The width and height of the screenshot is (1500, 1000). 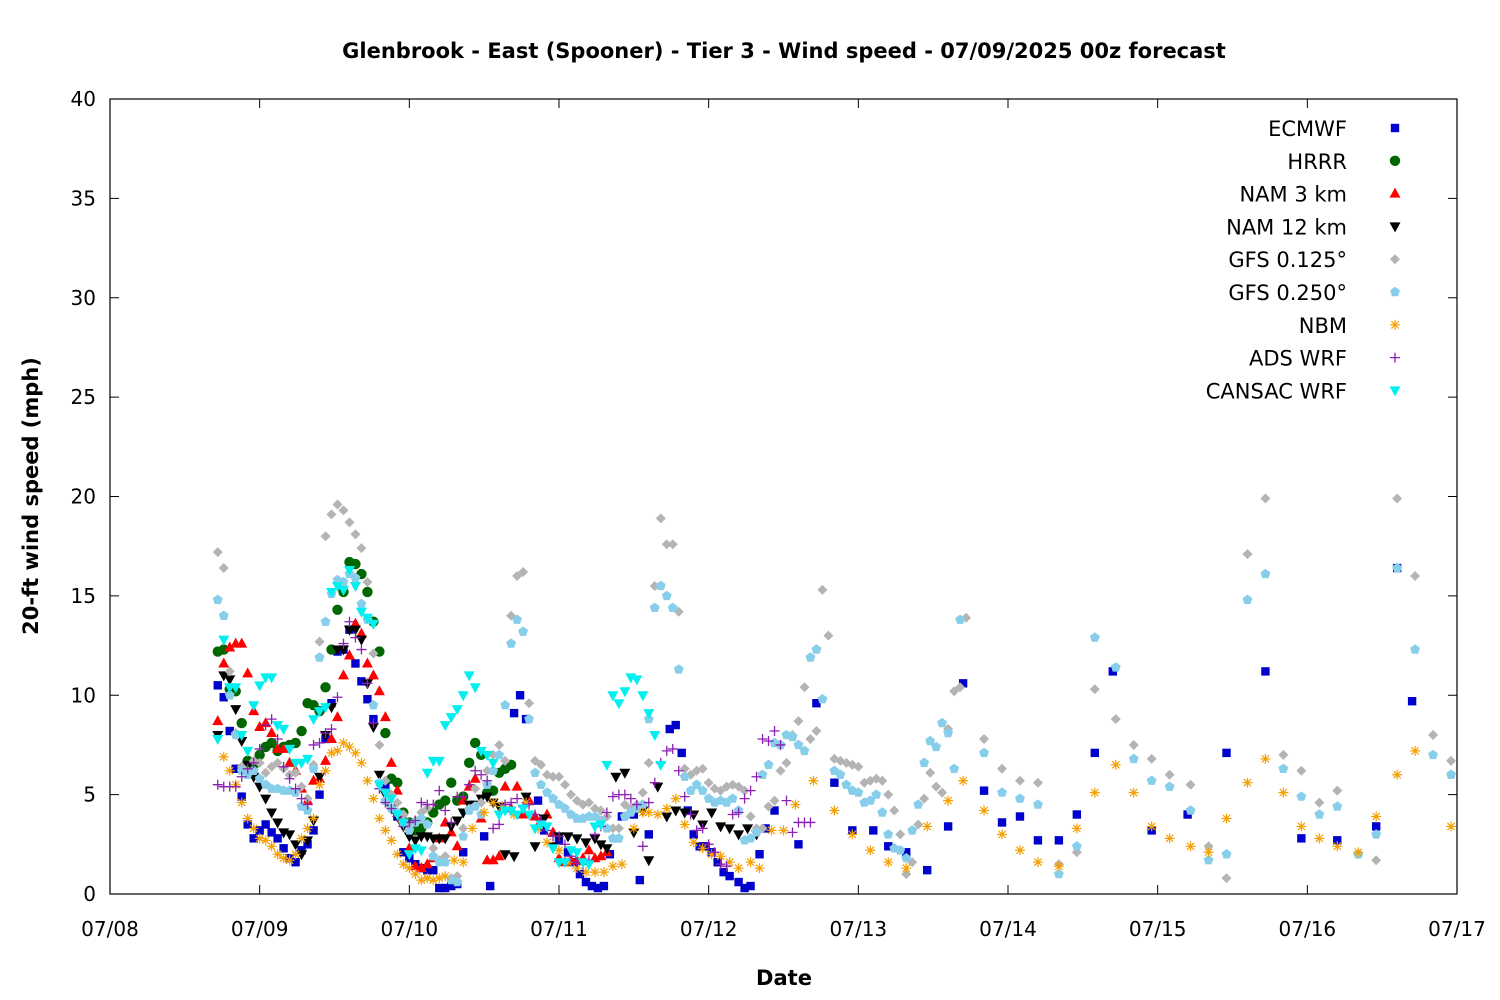 What do you see at coordinates (709, 929) in the screenshot?
I see `x-tick-label: 07/12` at bounding box center [709, 929].